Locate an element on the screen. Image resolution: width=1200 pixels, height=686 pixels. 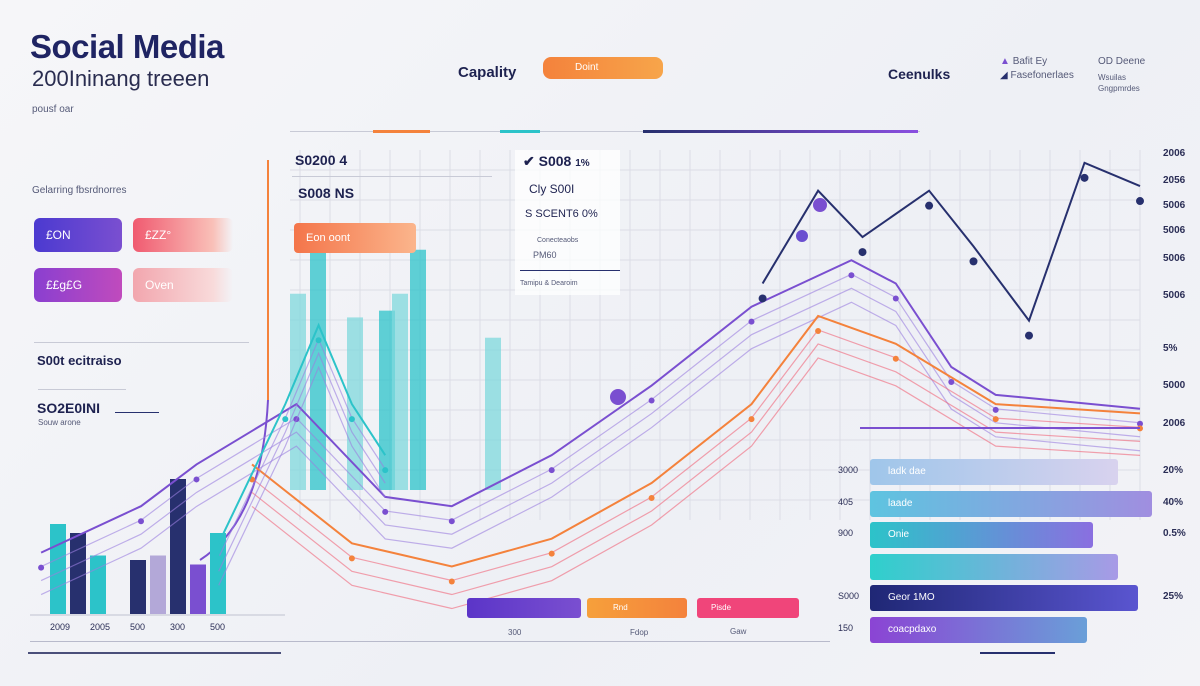
panel-pill: Eon oont is located at coordinates (355, 238).